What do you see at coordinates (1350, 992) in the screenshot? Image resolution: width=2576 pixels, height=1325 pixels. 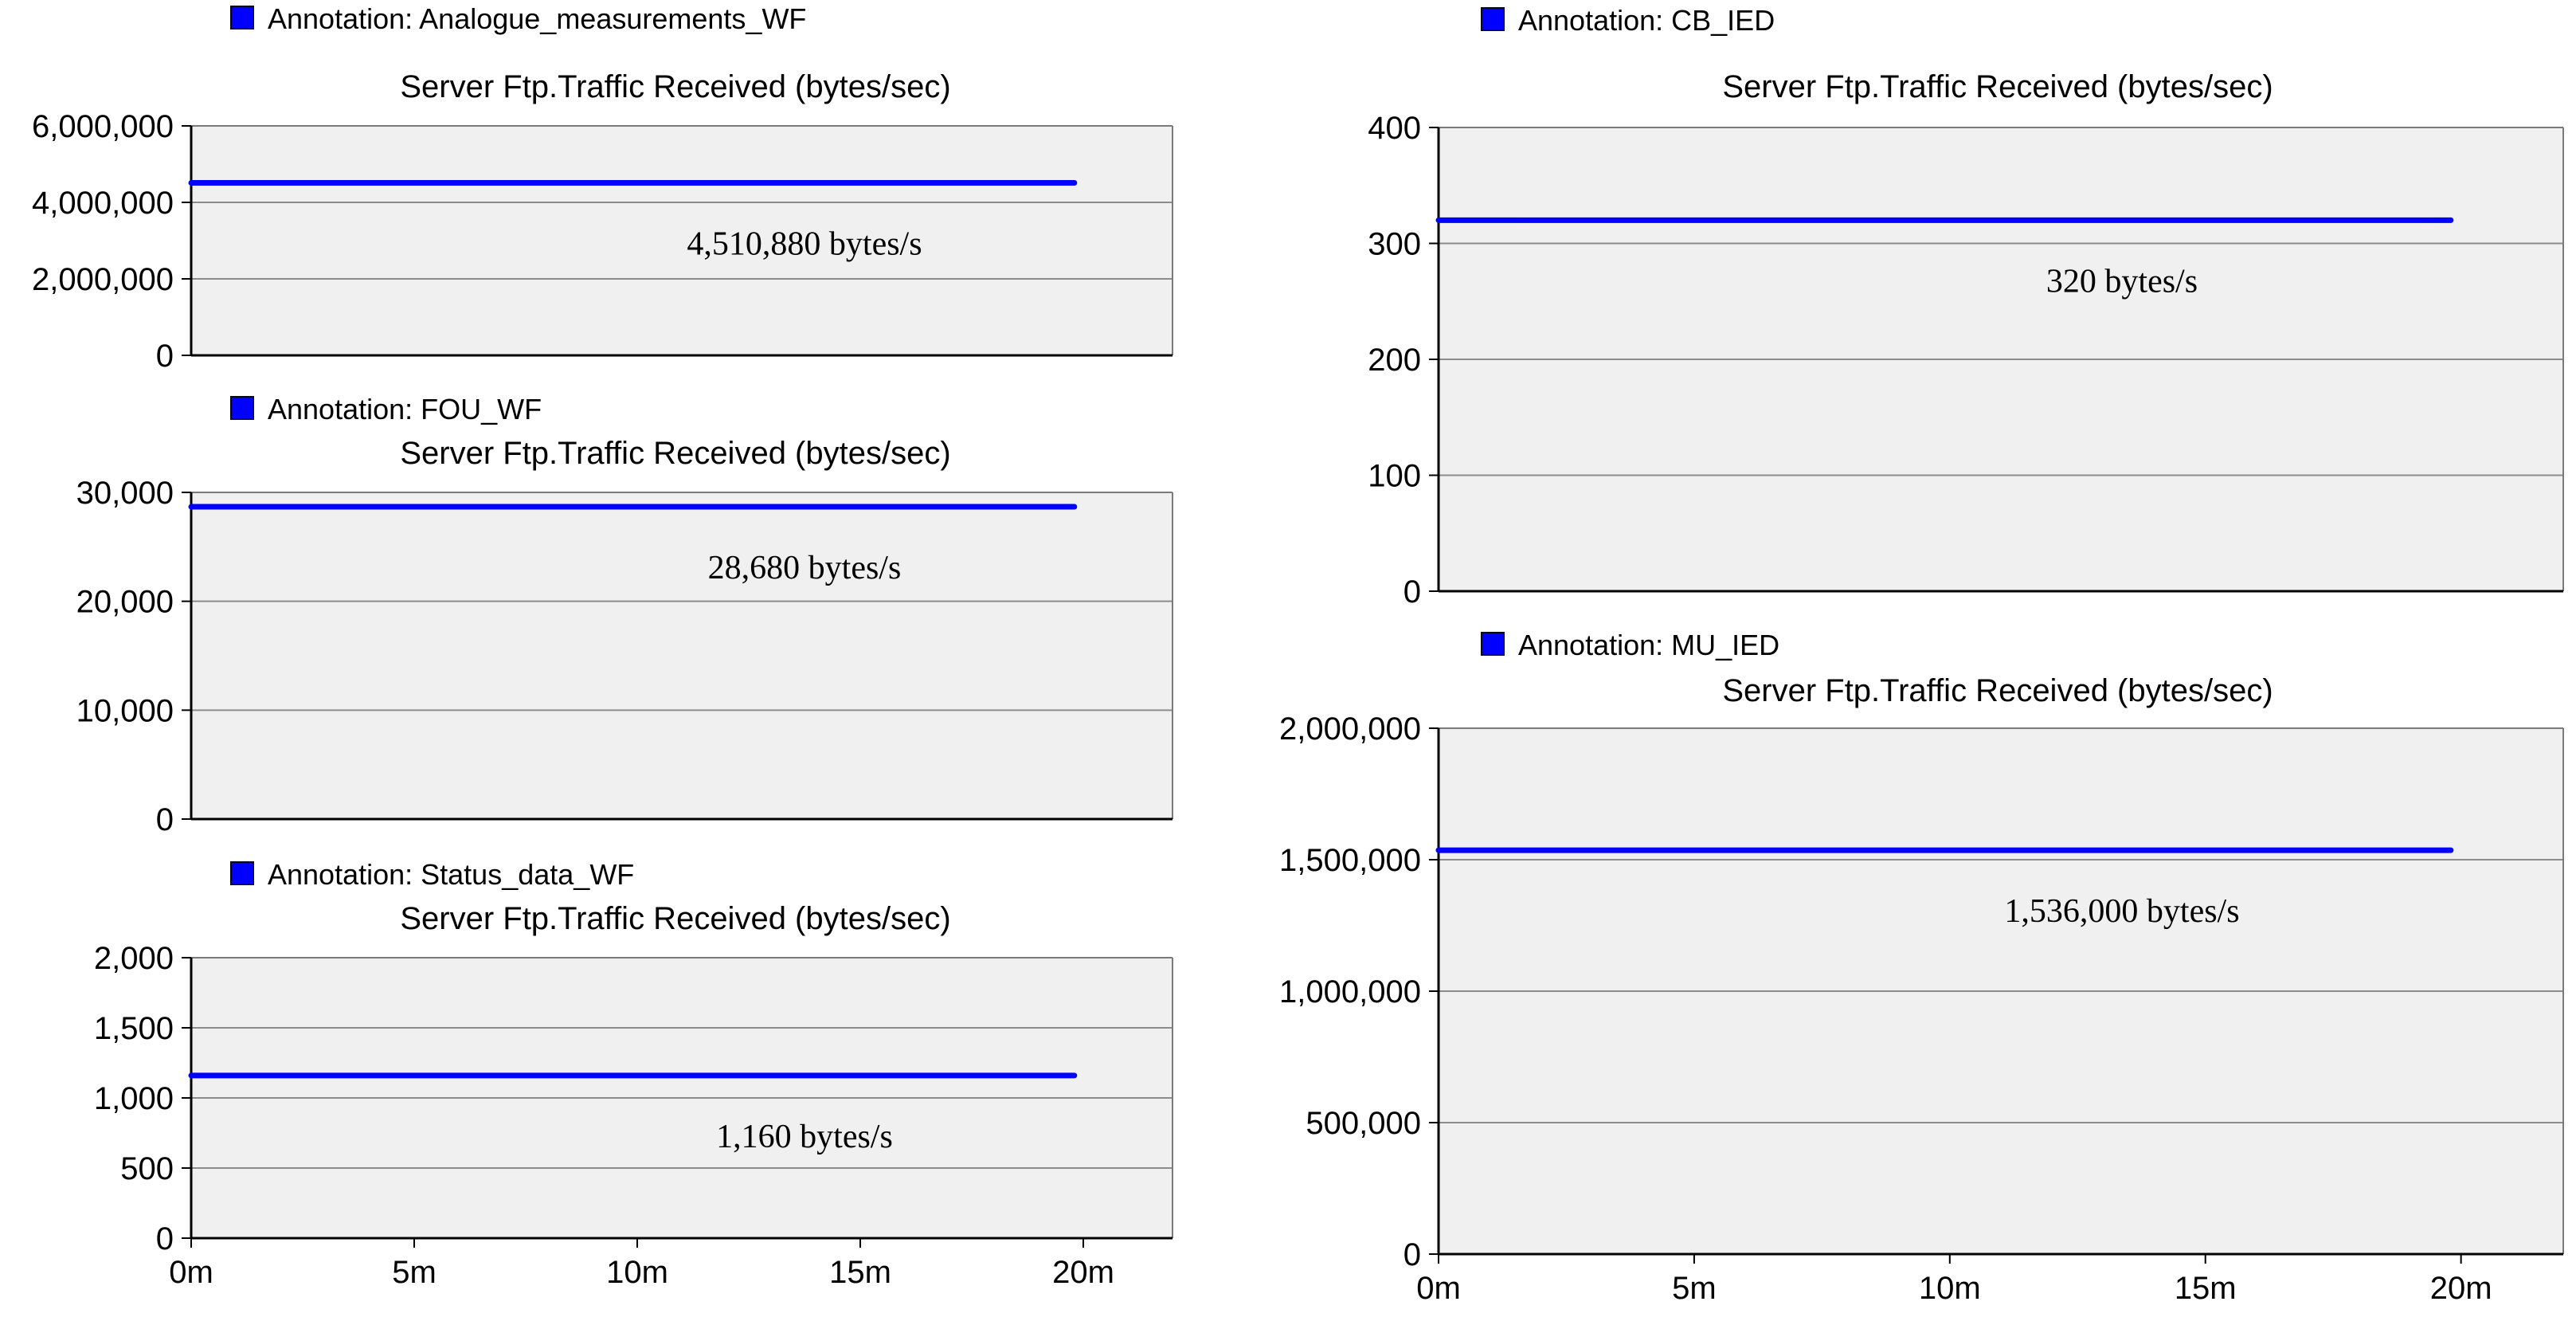 I see `y-tick-label: 1,000,000` at bounding box center [1350, 992].